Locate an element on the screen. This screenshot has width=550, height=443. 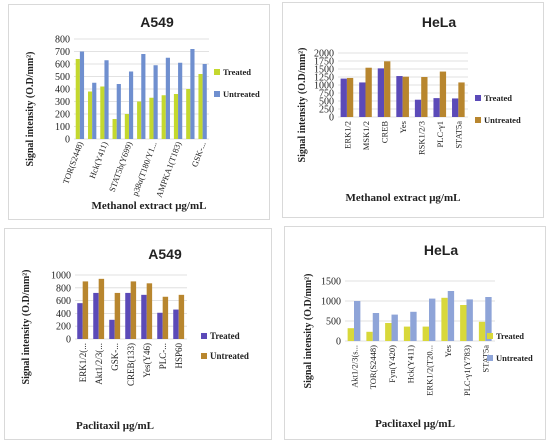
category-label: PLC-γ1(Y783) is located at coordinates (467, 370).